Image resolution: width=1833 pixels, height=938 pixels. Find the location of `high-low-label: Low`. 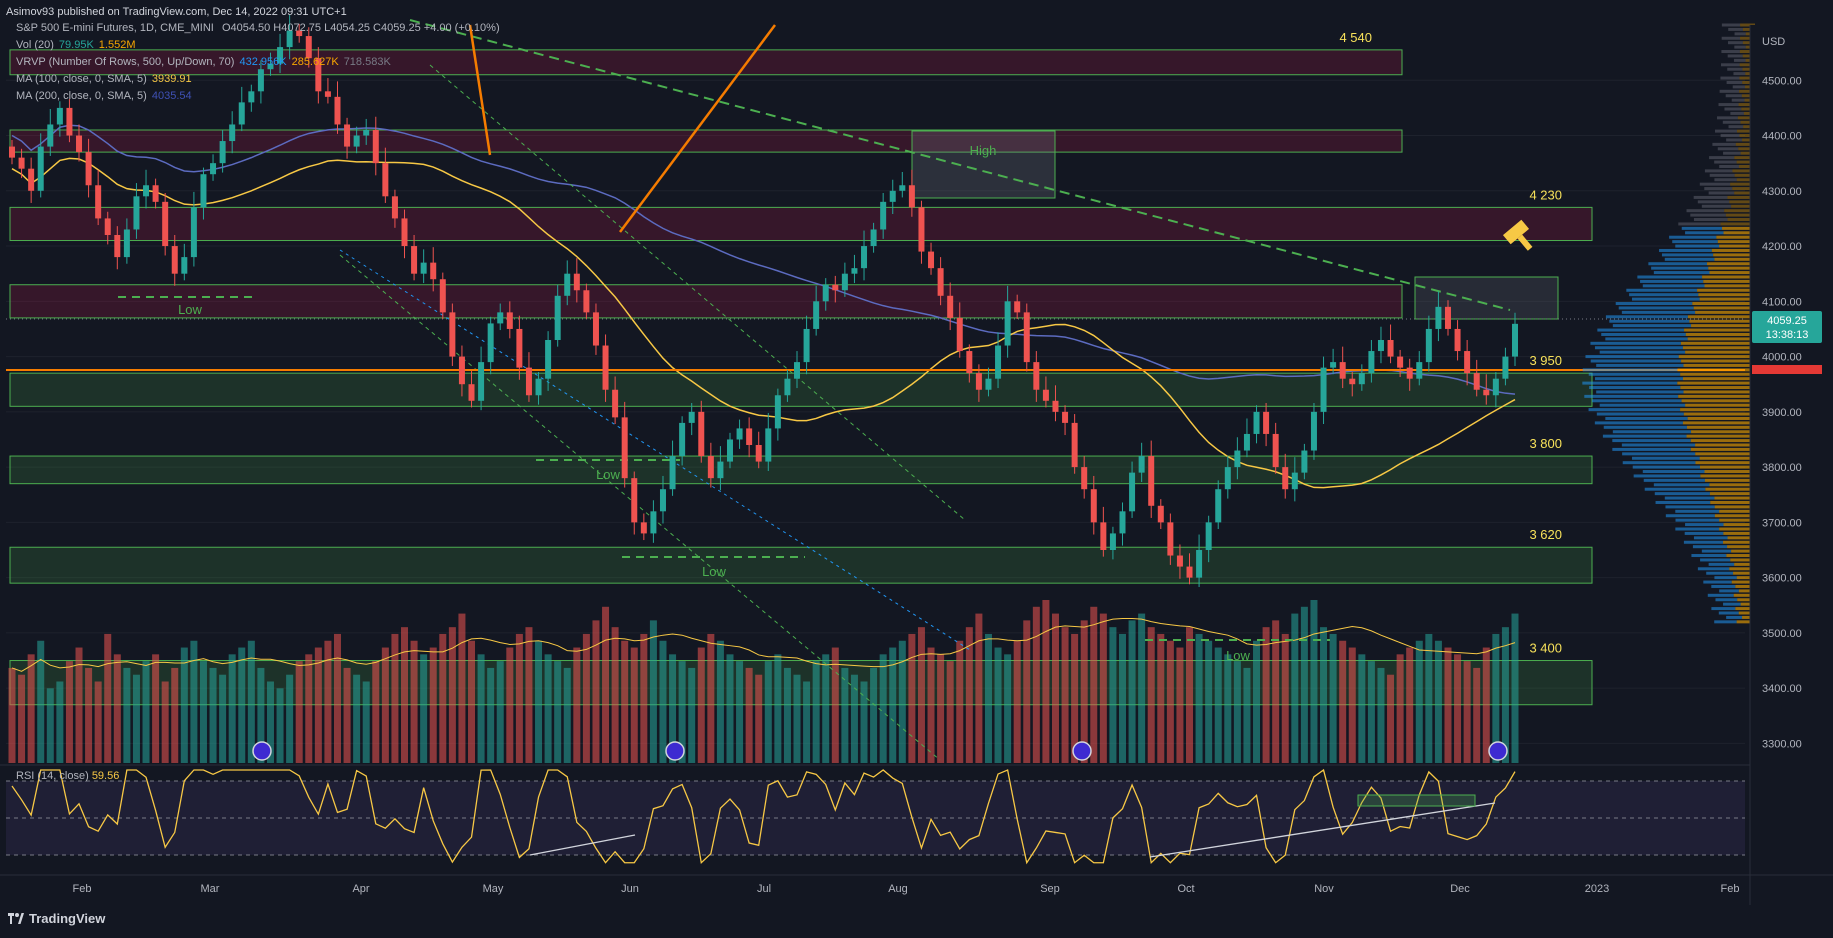

high-low-label: Low is located at coordinates (608, 474).